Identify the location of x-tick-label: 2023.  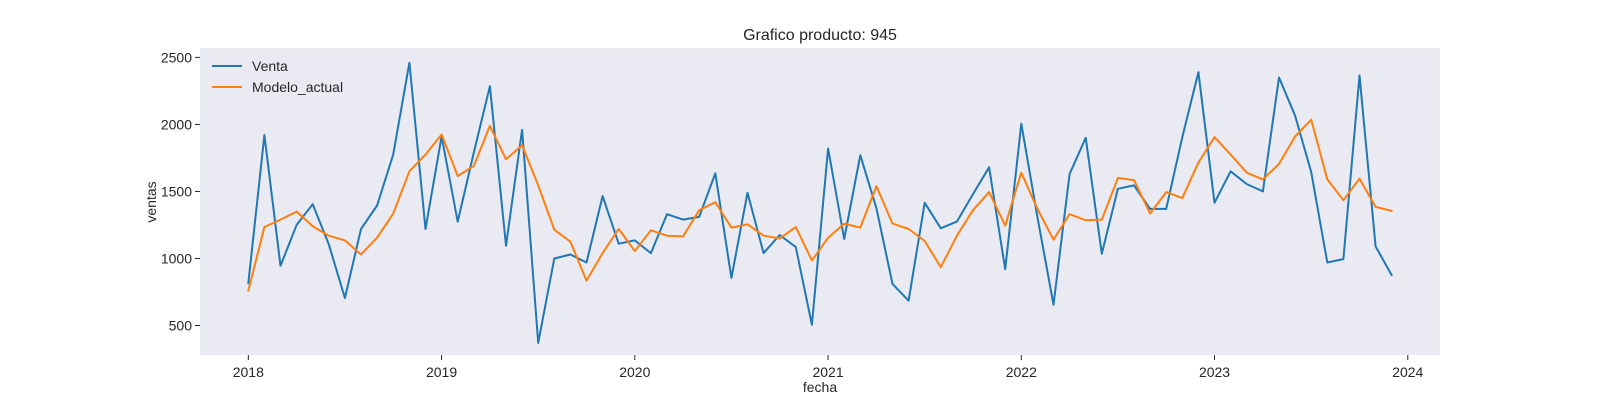
(1214, 372).